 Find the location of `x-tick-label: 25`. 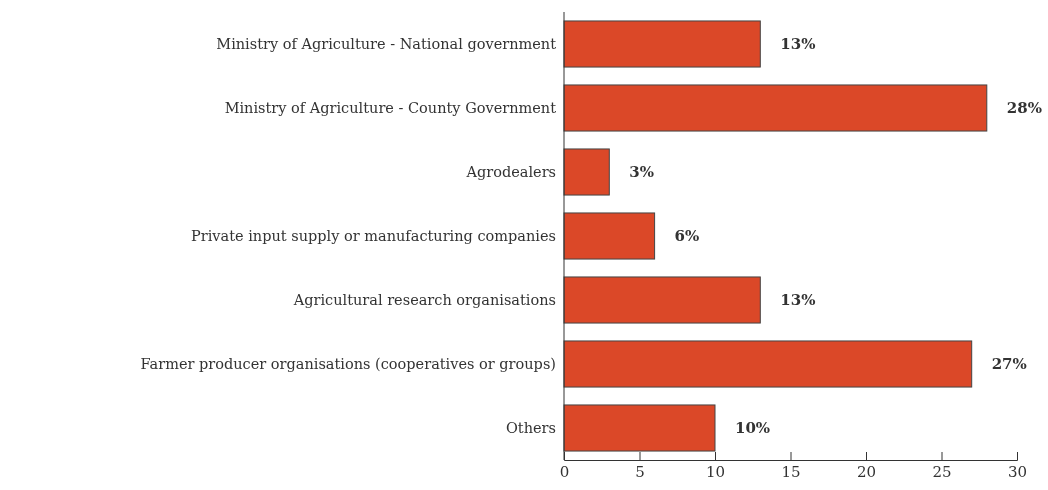

x-tick-label: 25 is located at coordinates (942, 471).